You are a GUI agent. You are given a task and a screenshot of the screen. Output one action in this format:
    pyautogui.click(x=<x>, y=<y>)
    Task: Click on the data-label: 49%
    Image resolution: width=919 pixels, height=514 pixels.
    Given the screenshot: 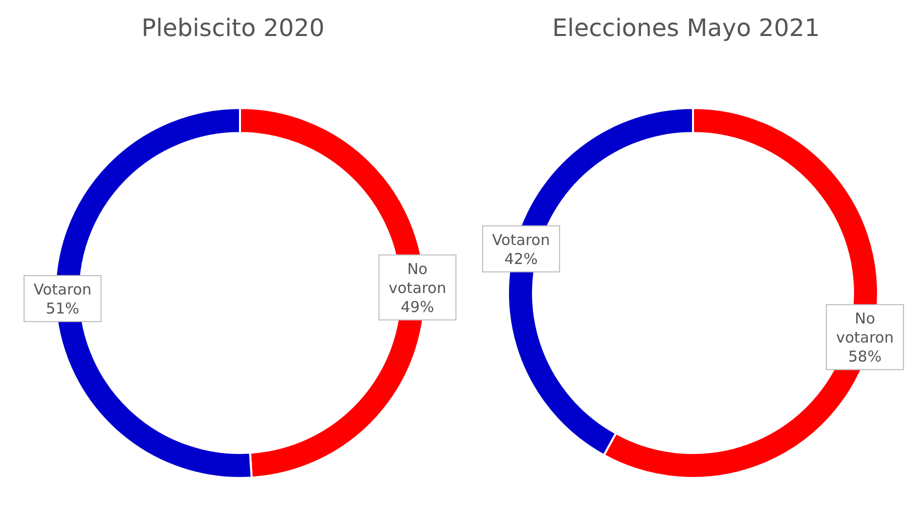 What is the action you would take?
    pyautogui.click(x=417, y=307)
    